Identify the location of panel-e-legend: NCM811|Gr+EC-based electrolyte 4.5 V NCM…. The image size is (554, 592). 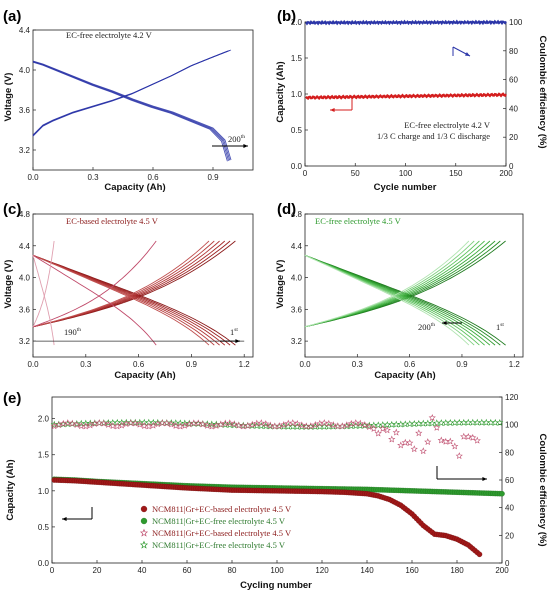
(215, 527).